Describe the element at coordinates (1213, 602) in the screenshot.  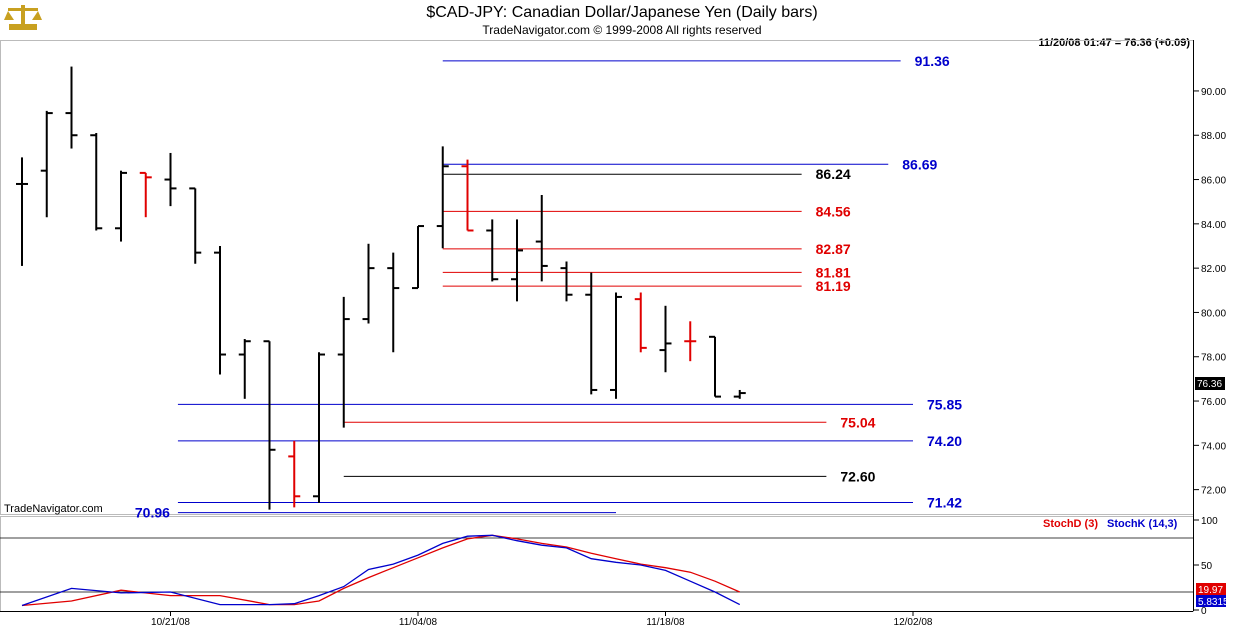
I see `stochk-value: 5.8315` at that location.